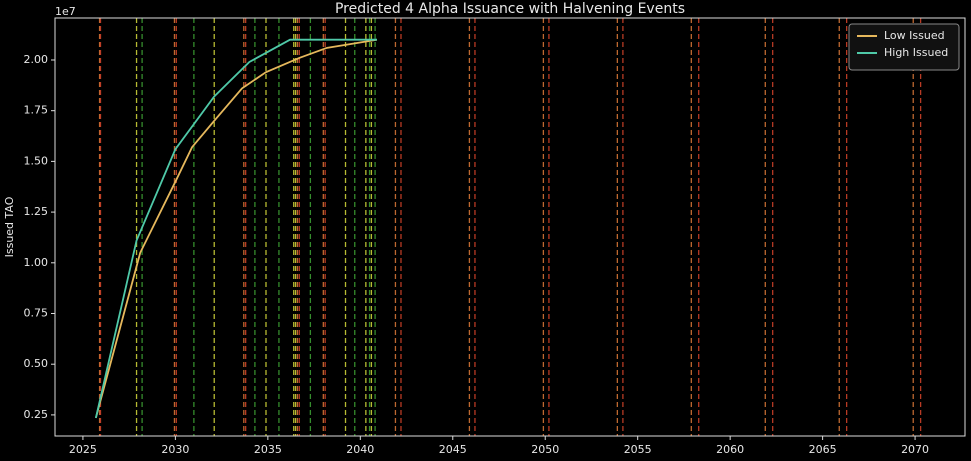  Describe the element at coordinates (36, 262) in the screenshot. I see `y-tick-label: 1.00` at that location.